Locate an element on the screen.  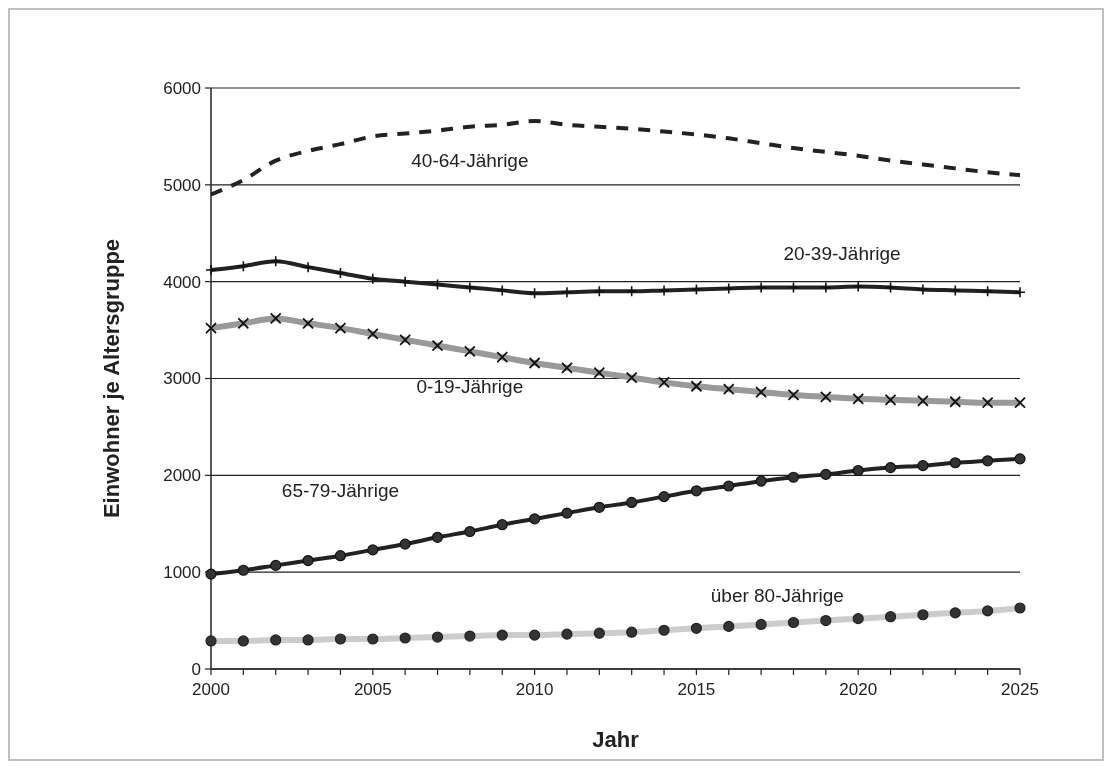
y-tick-label: 2000 is located at coordinates (182, 476).